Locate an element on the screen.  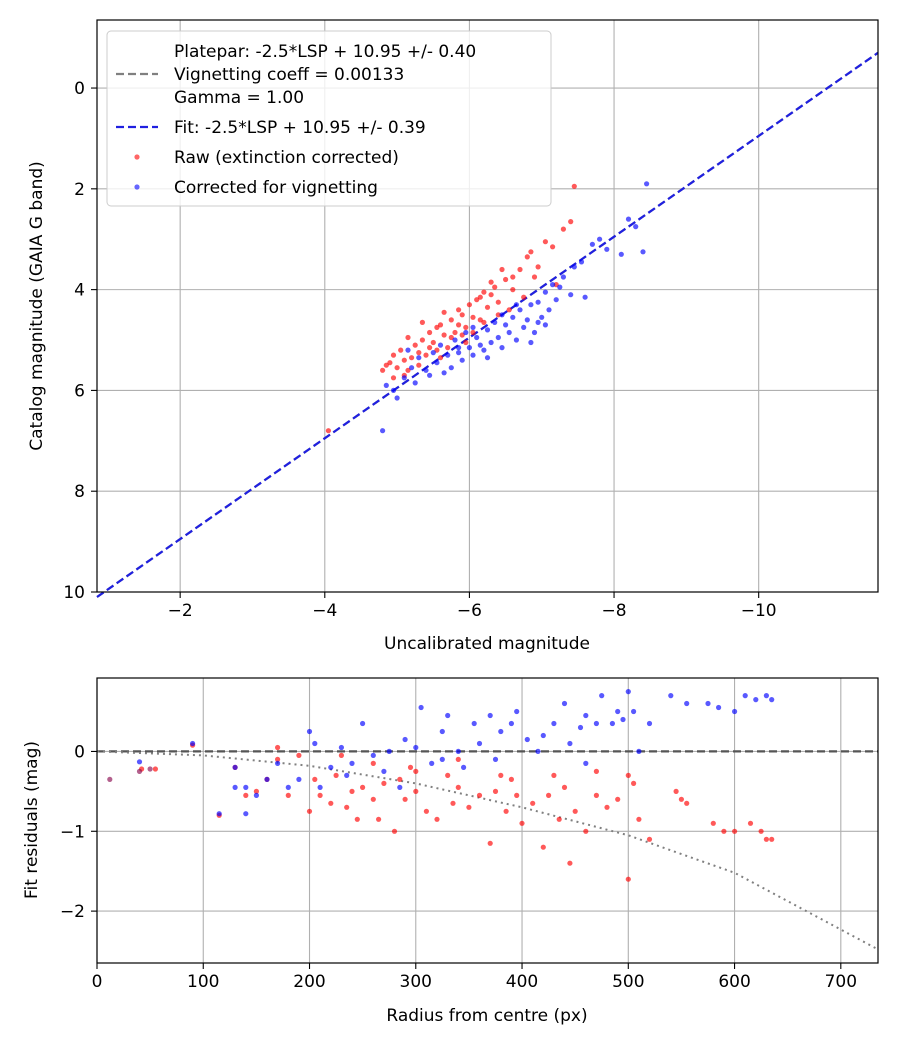
bottom-y-tick-label: −2 is located at coordinates (72, 912).